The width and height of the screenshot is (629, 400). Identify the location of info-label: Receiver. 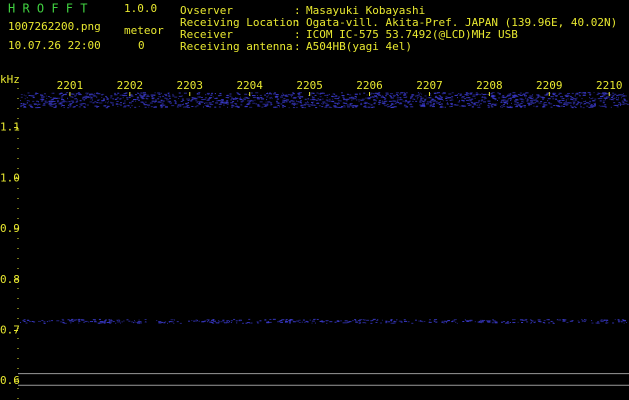
(206, 34).